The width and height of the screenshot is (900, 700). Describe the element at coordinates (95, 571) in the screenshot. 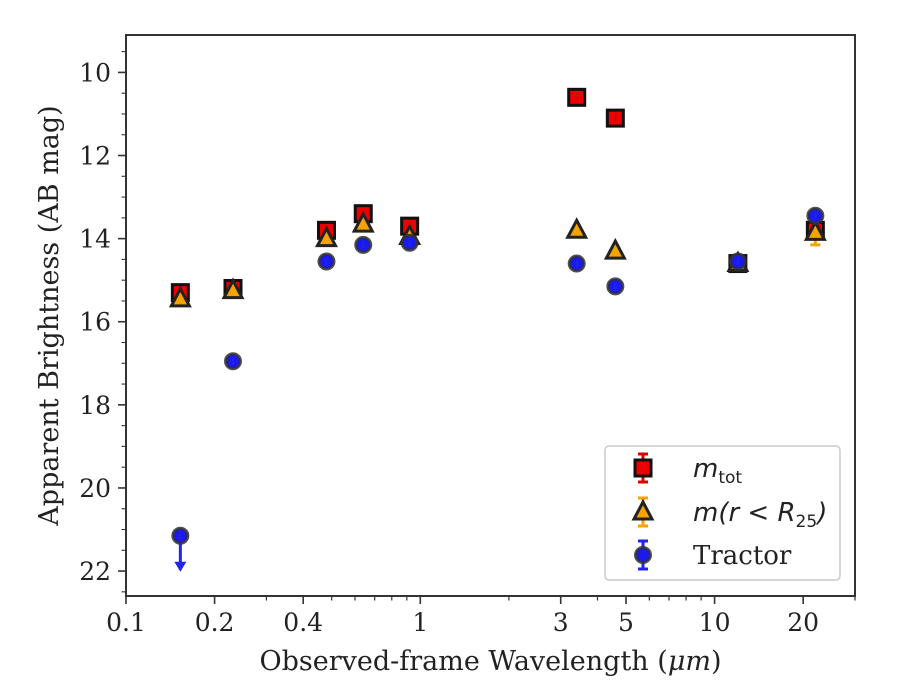

I see `y-tick-label: 22` at that location.